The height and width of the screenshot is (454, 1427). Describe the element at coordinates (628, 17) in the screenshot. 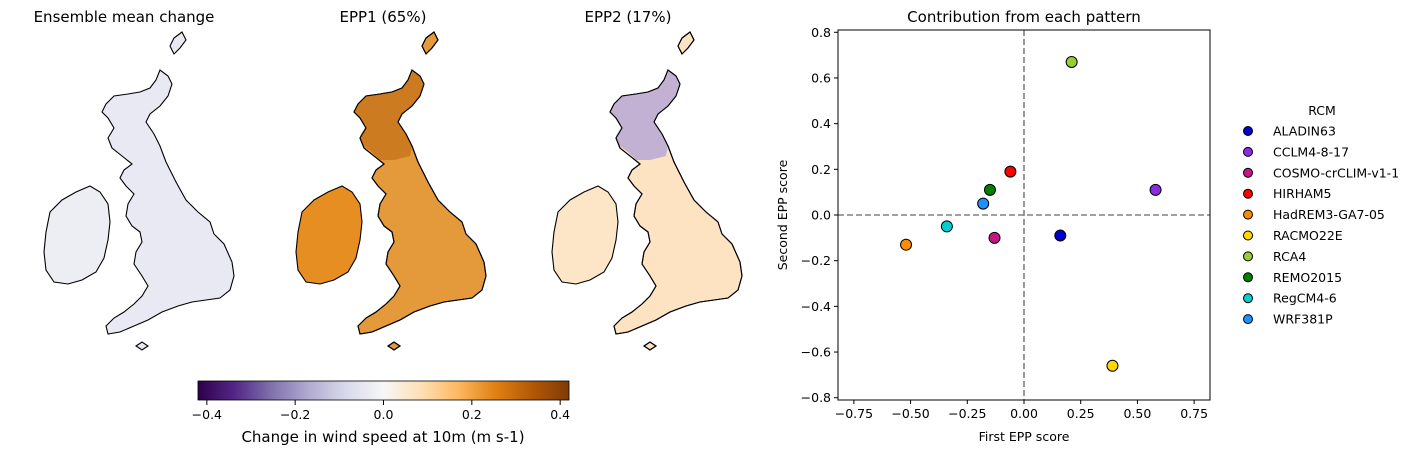

I see `map-title: EPP2 (17%)` at that location.